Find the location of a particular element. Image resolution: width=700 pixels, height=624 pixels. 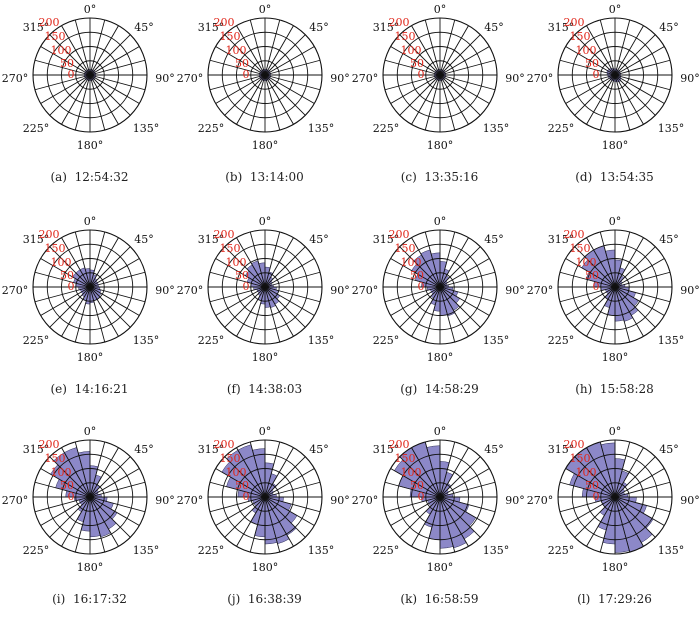

angle-tick-label: 90° is located at coordinates (690, 78).